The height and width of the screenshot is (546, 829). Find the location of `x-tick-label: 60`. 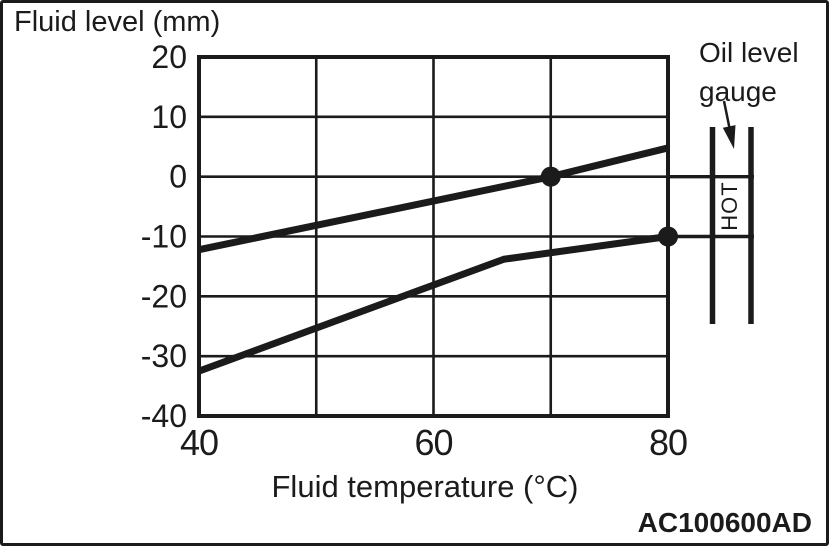

x-tick-label: 60 is located at coordinates (433, 442).